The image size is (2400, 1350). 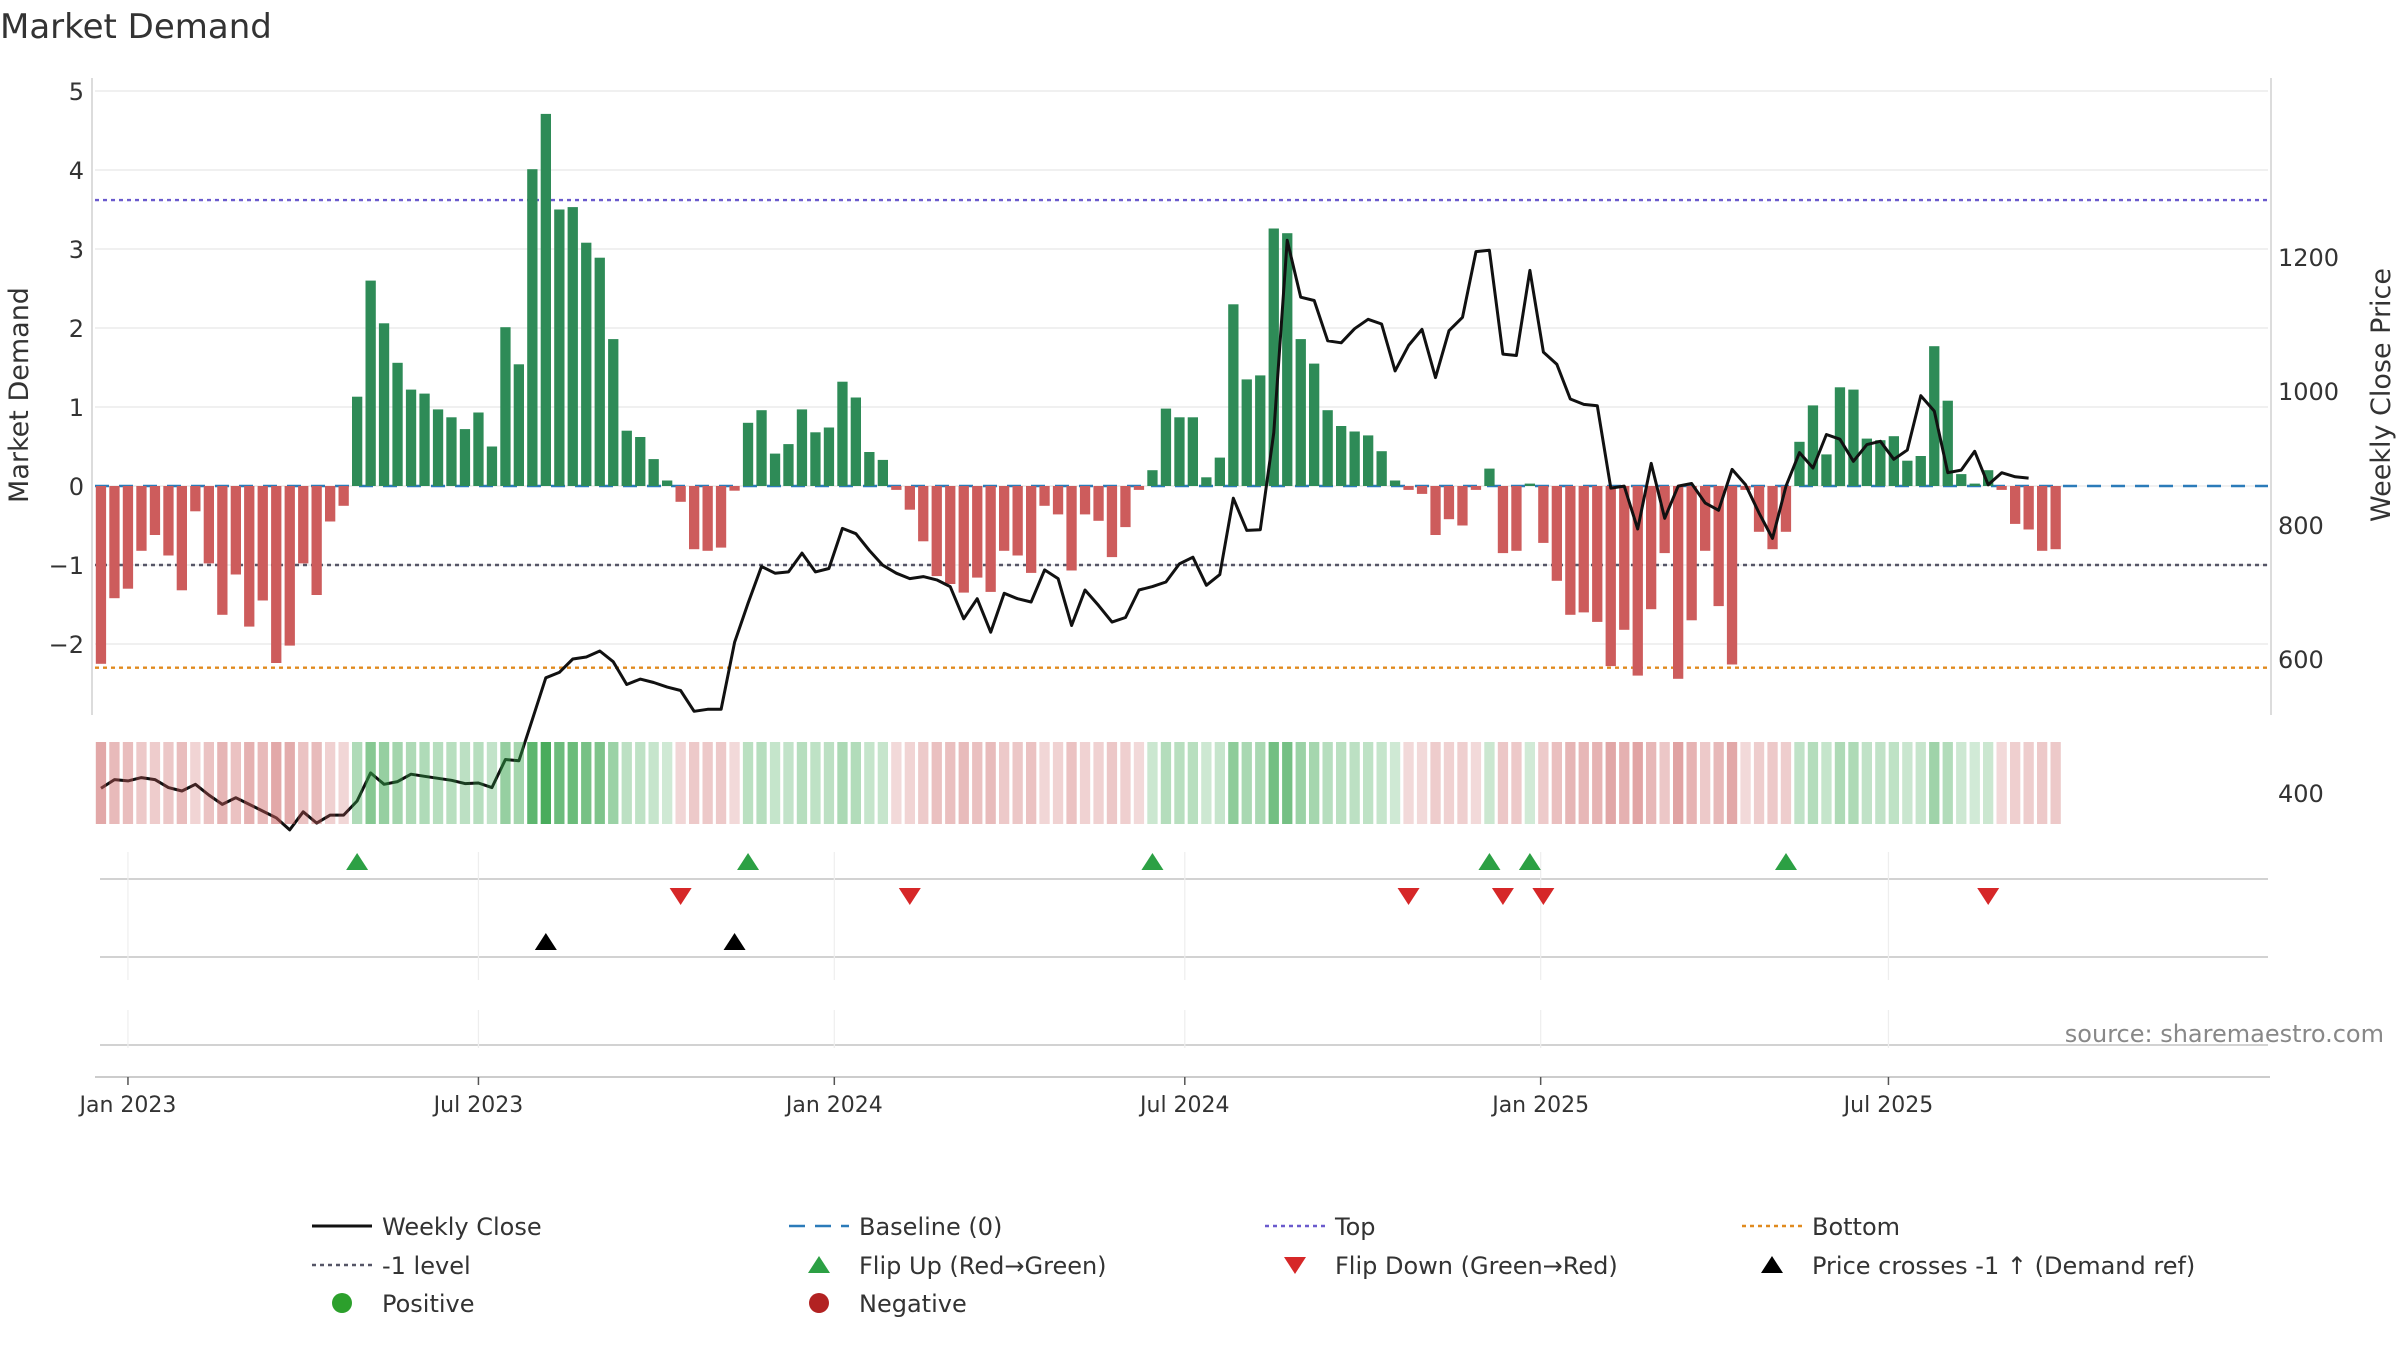 I want to click on legend-label-9: Negative, so click(x=913, y=1304).